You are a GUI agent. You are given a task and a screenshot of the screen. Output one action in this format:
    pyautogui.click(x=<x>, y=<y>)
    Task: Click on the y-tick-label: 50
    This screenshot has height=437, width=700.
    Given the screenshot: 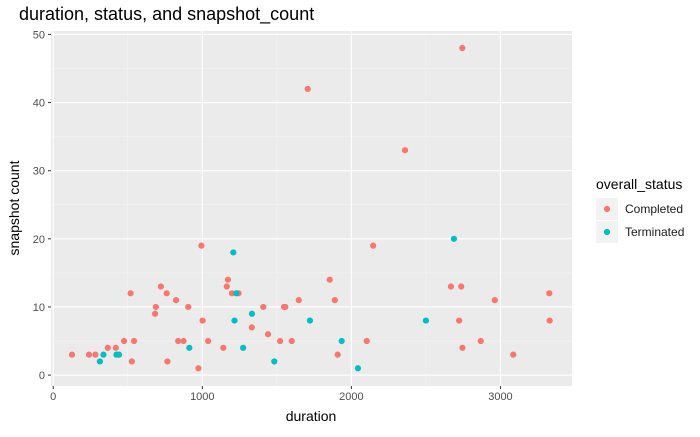 What is the action you would take?
    pyautogui.click(x=39, y=35)
    